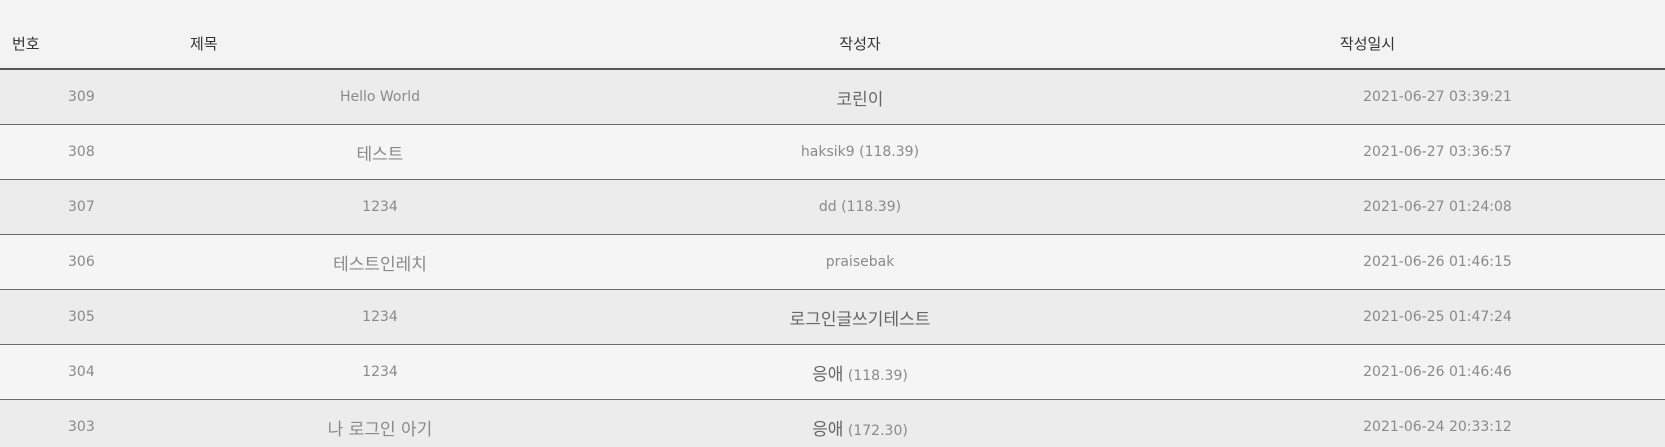 The image size is (1665, 447). Describe the element at coordinates (860, 319) in the screenshot. I see `post-author: 로그인글쓰기테스트` at that location.